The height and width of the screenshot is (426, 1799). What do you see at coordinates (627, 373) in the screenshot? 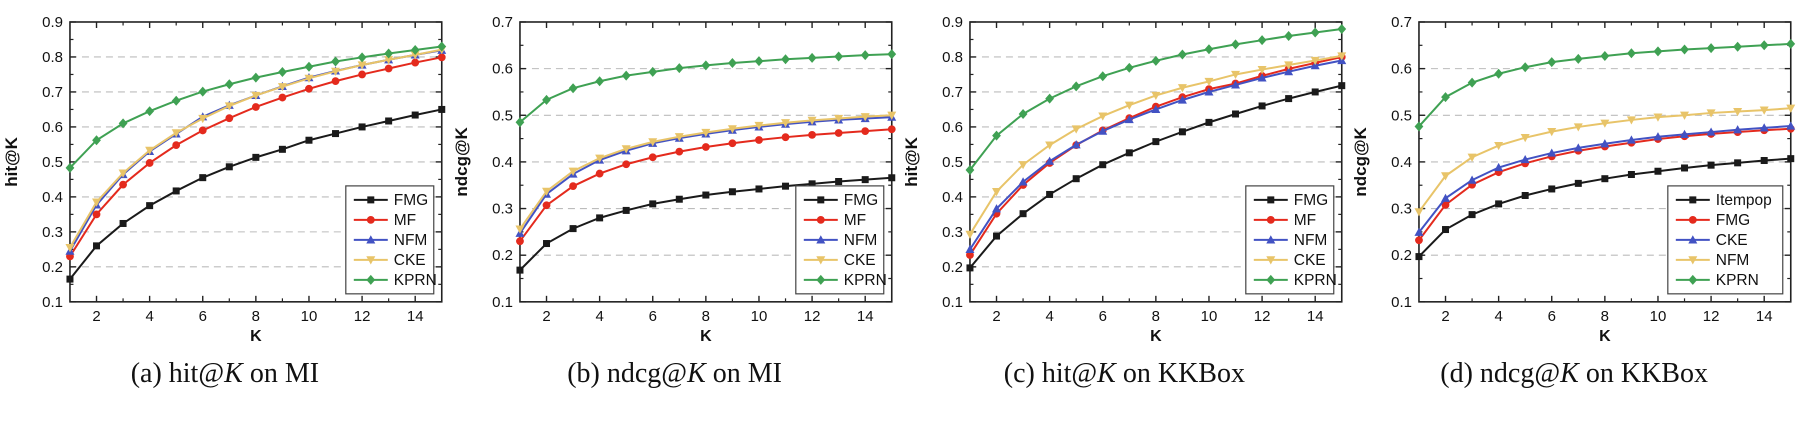
I see `caption-prefix: (b) ndcg@` at bounding box center [627, 373].